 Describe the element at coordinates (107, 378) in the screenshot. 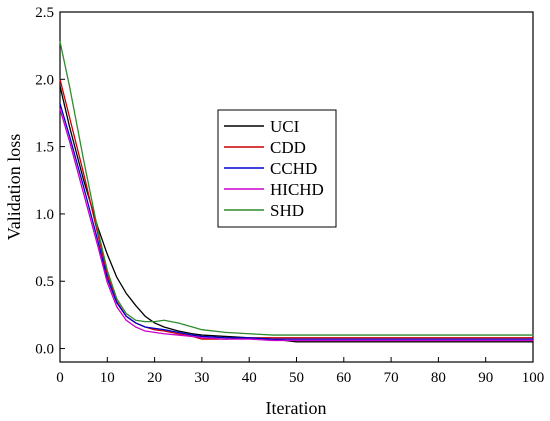

I see `x-tick-label: 10` at that location.